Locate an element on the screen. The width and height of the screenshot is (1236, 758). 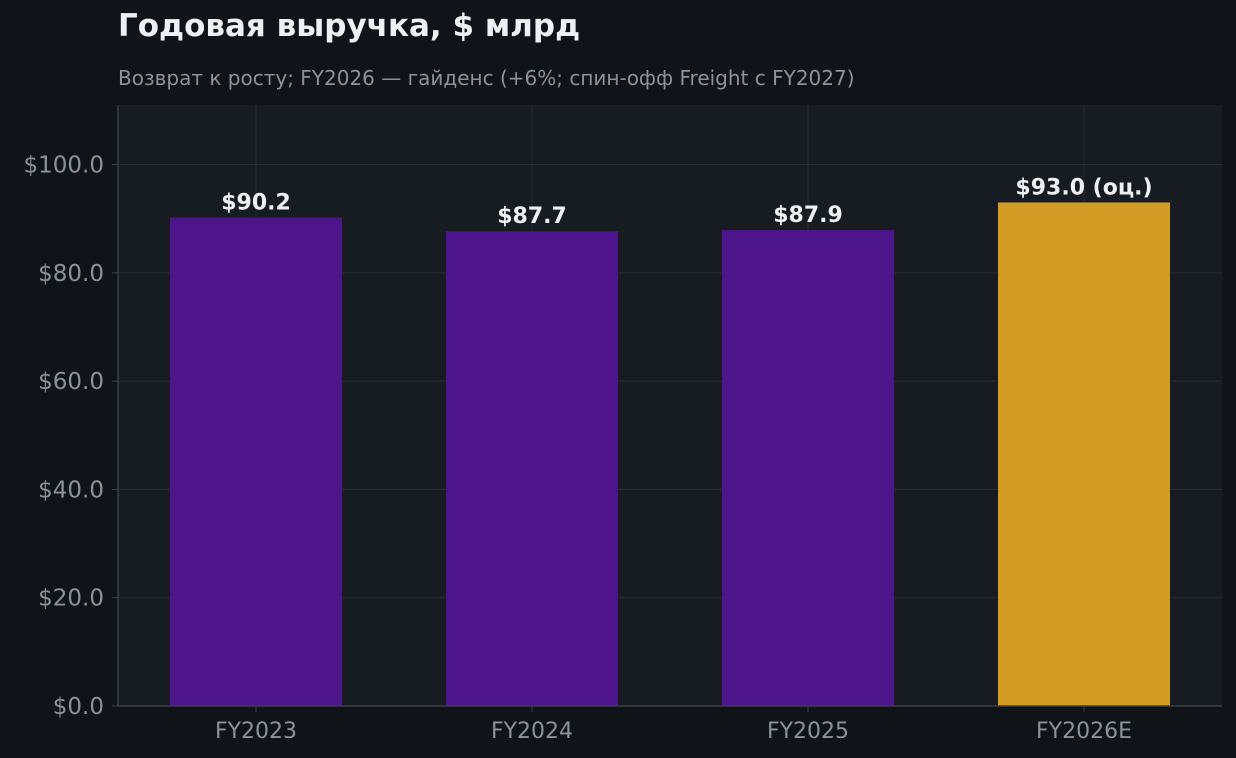
y-axis: $0.0 $20.0 $40.0 $60.0 $80.0 $100.0 is located at coordinates (71, 412).